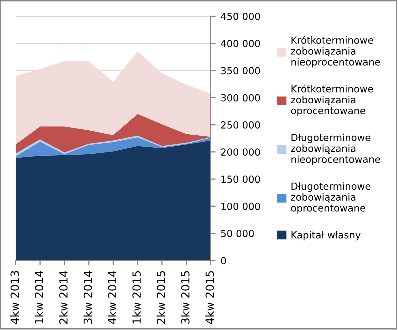 The width and height of the screenshot is (398, 330). What do you see at coordinates (331, 198) in the screenshot?
I see `legend-label: Długoterminowe zobowiązania oprocentowane` at bounding box center [331, 198].